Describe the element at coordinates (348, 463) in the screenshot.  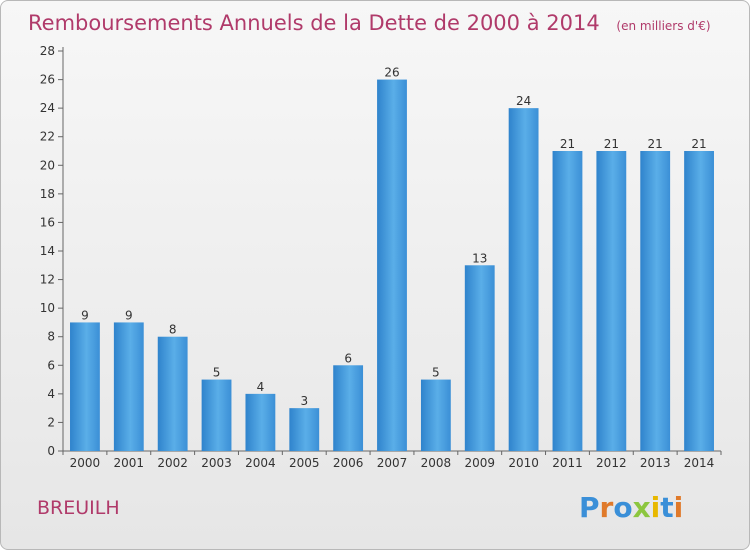
I see `x-tick-label: 2006` at that location.